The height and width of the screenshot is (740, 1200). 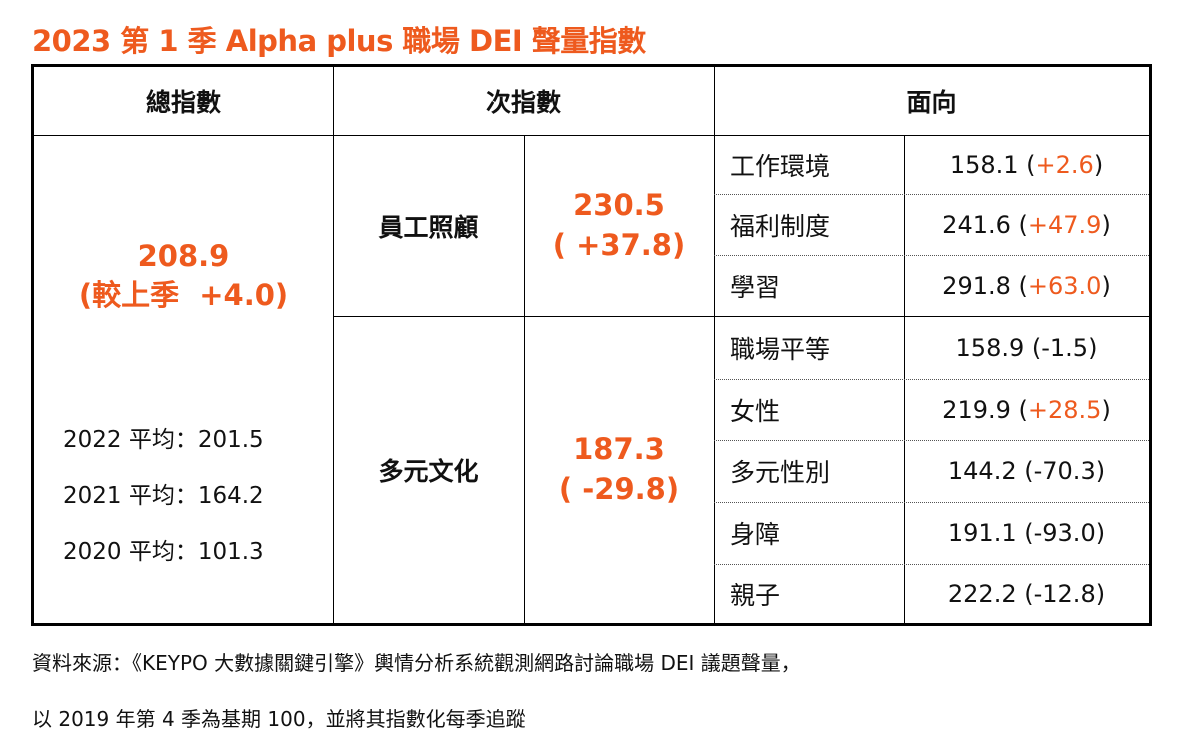 What do you see at coordinates (619, 205) in the screenshot?
I see `group-value: 230.5` at bounding box center [619, 205].